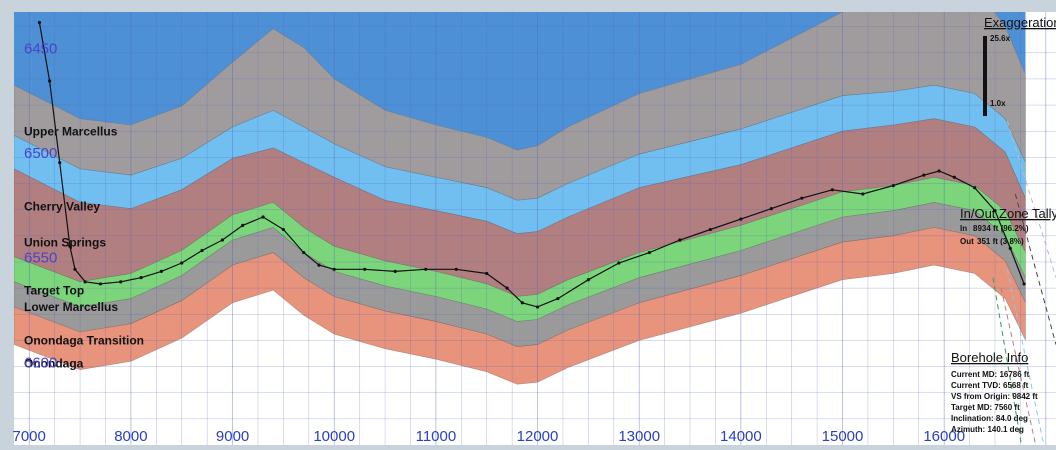 This screenshot has width=1056, height=450. Describe the element at coordinates (985, 76) in the screenshot. I see `exaggeration-slider` at that location.